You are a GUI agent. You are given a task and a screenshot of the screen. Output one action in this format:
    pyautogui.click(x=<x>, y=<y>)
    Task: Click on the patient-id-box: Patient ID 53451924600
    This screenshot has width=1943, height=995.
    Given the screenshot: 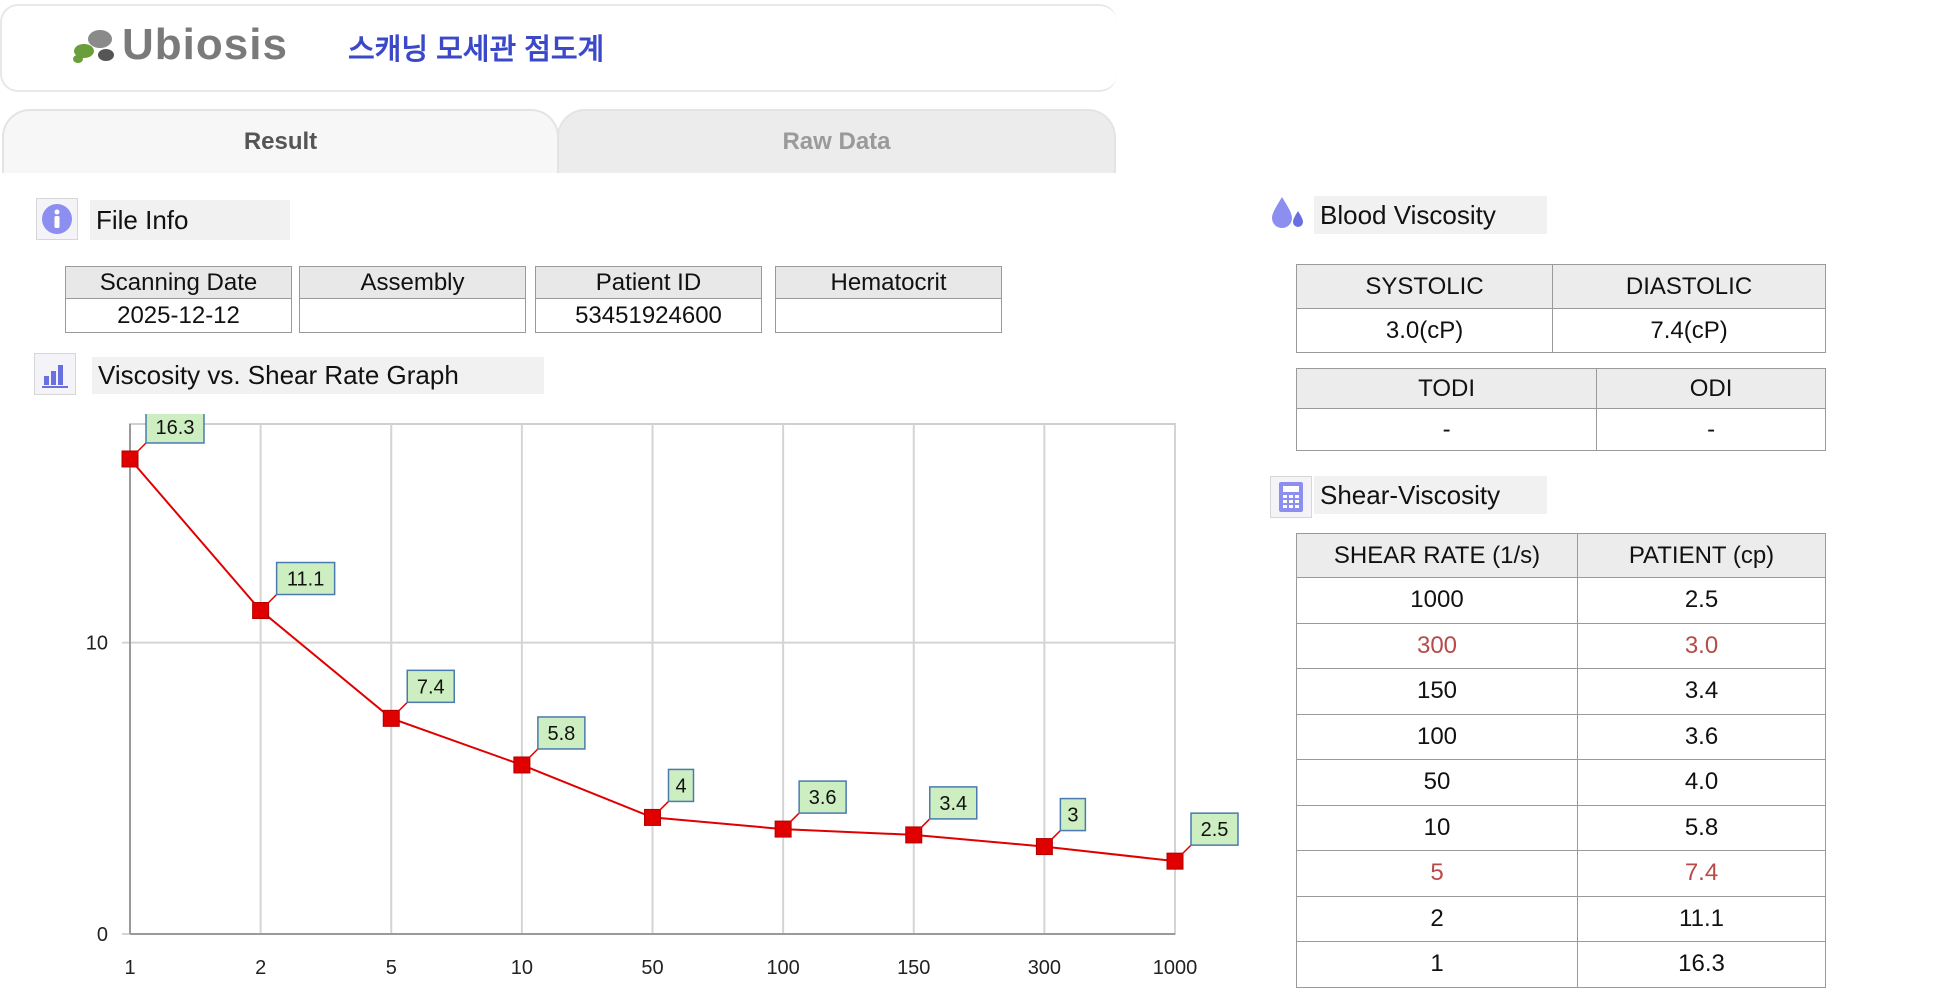 What is the action you would take?
    pyautogui.click(x=648, y=299)
    